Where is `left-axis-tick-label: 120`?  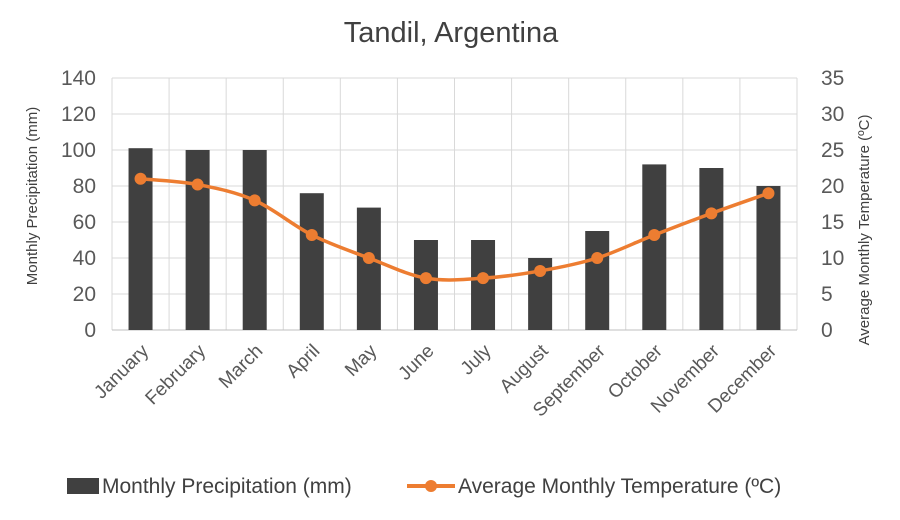
left-axis-tick-label: 120 is located at coordinates (78, 114).